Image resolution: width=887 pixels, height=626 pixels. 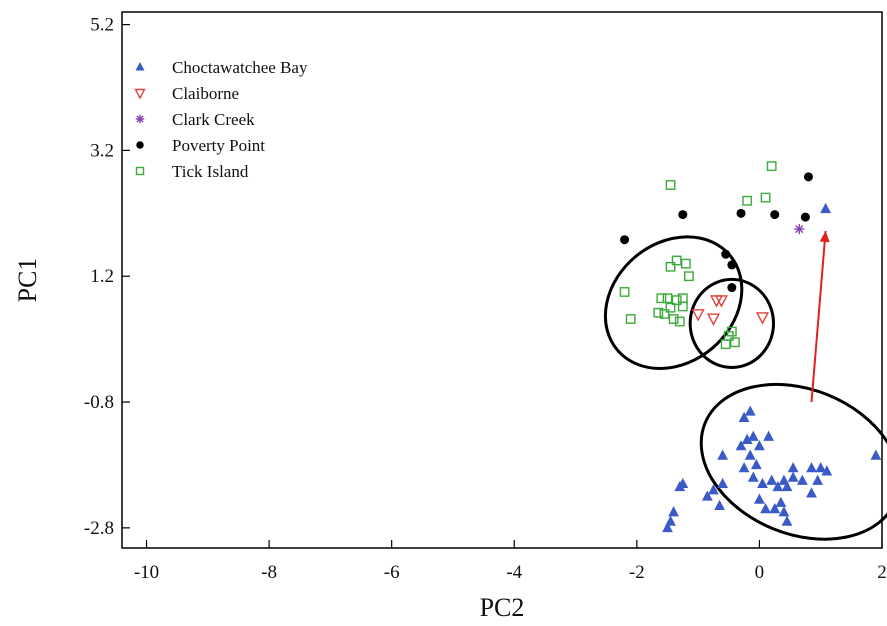 I want to click on x-tick-label: -2, so click(x=637, y=572).